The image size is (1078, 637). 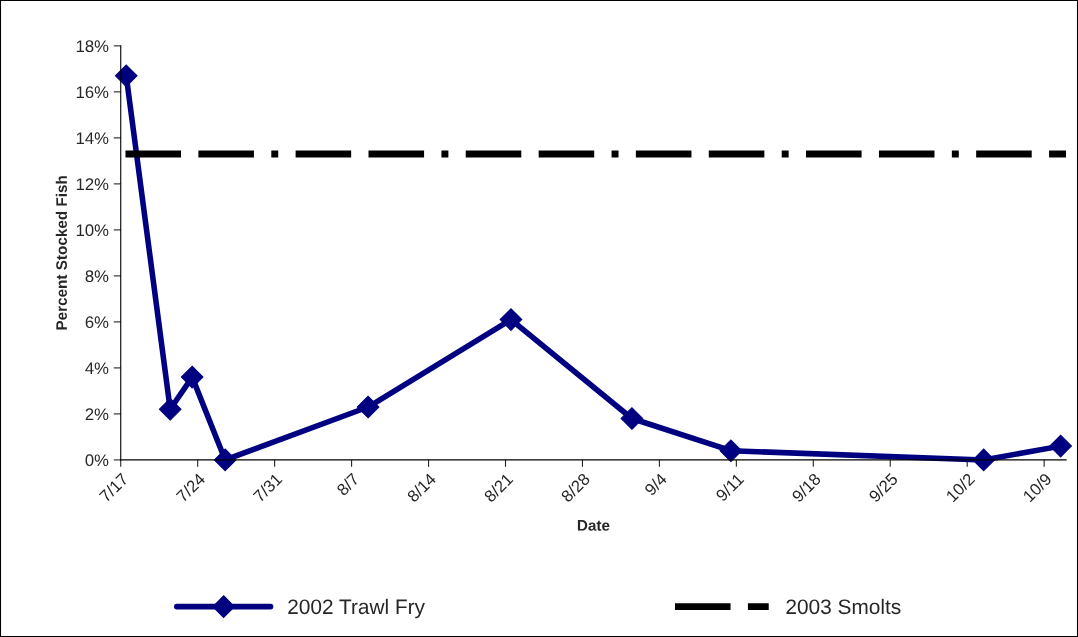 What do you see at coordinates (190, 487) in the screenshot?
I see `x-tick-label: 7/24` at bounding box center [190, 487].